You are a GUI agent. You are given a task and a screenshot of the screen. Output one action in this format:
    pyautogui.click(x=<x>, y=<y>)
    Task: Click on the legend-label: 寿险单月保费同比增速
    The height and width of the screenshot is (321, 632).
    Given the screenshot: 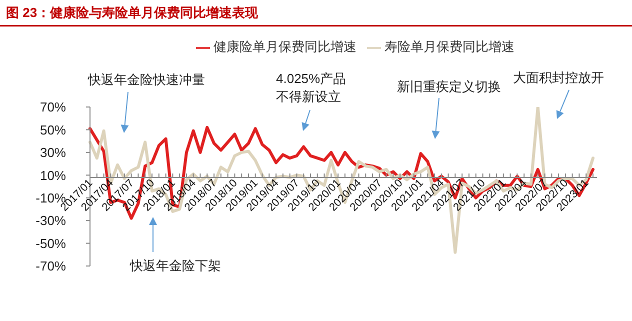 What is the action you would take?
    pyautogui.click(x=449, y=46)
    